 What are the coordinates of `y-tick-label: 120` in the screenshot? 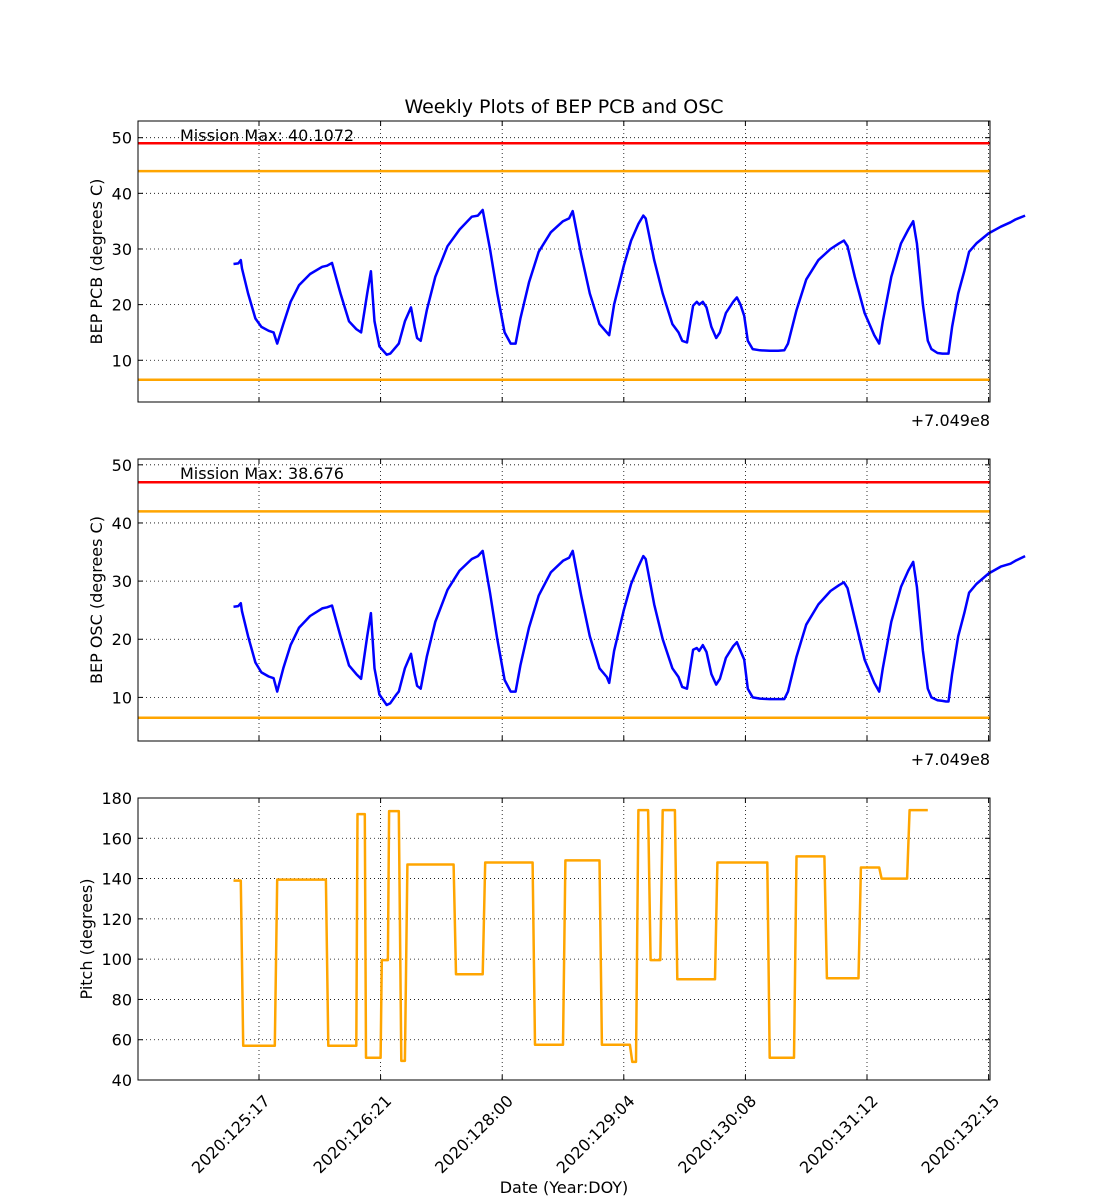 It's located at (116, 919).